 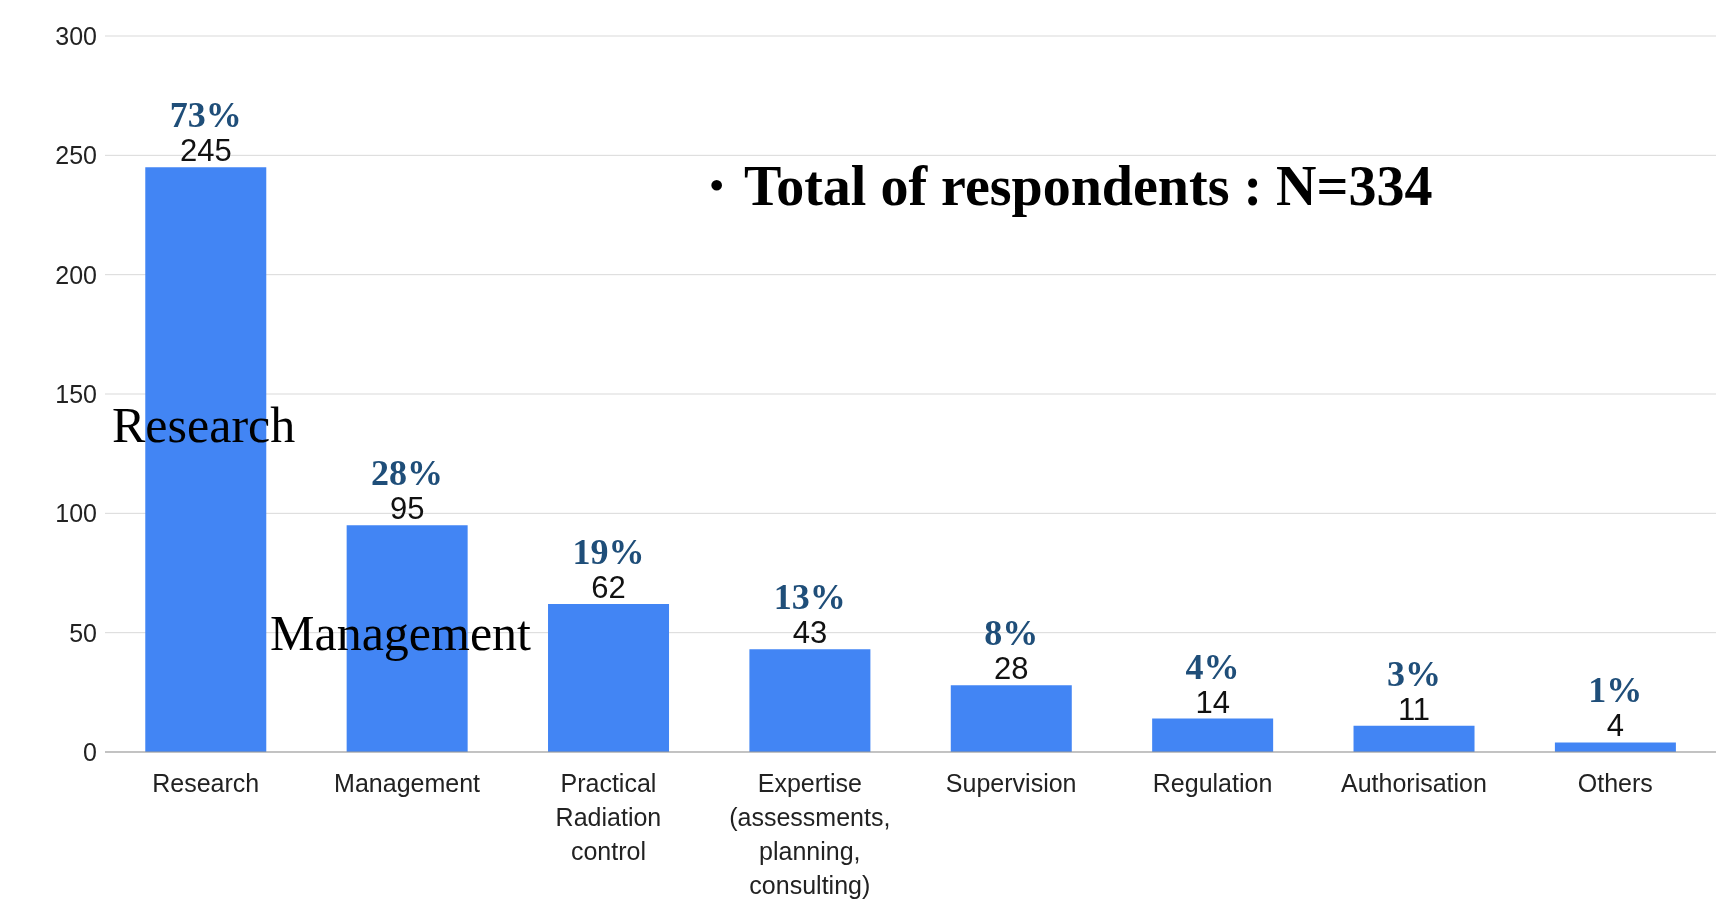 I want to click on annotation: ・Total of respondents : N=334, so click(x=1060, y=186).